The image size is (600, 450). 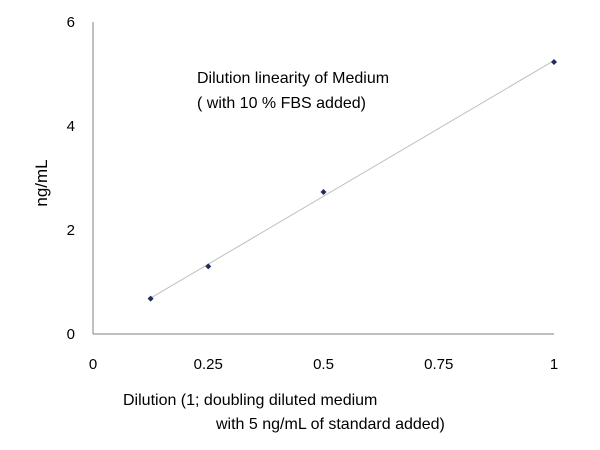 What do you see at coordinates (71, 126) in the screenshot?
I see `y-tick-label: 4` at bounding box center [71, 126].